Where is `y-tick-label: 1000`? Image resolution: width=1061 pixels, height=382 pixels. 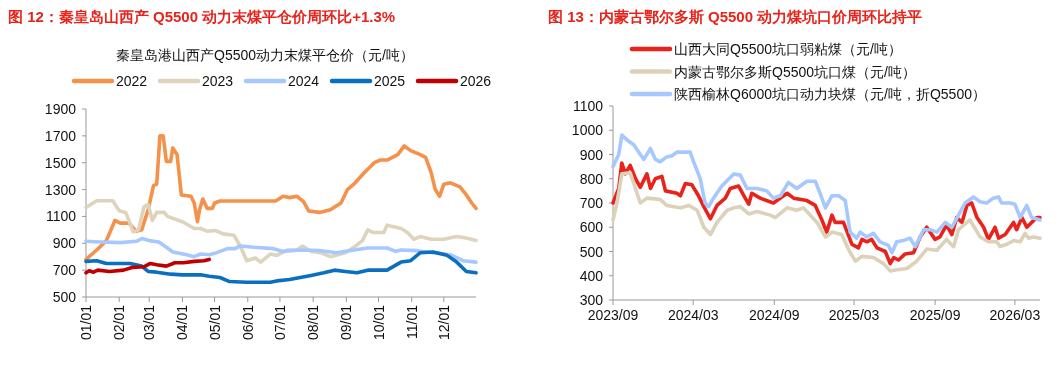
y-tick-label: 1000 is located at coordinates (587, 130).